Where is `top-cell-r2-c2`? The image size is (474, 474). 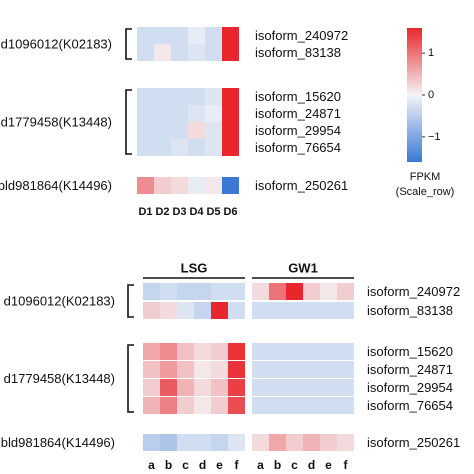 top-cell-r2-c2 is located at coordinates (179, 96).